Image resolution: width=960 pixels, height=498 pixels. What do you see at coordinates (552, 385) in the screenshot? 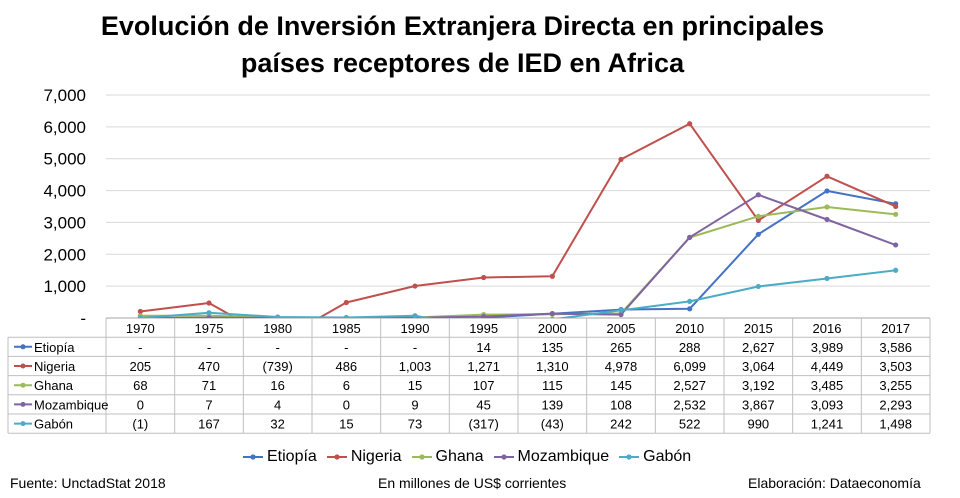
I see `data-label: 115` at bounding box center [552, 385].